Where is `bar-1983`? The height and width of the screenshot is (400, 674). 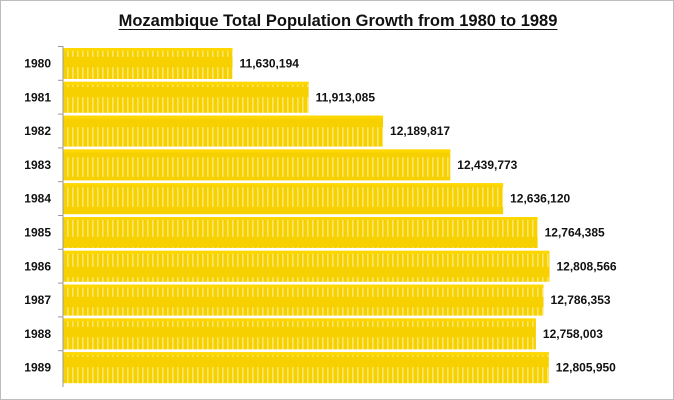 bar-1983 is located at coordinates (257, 165).